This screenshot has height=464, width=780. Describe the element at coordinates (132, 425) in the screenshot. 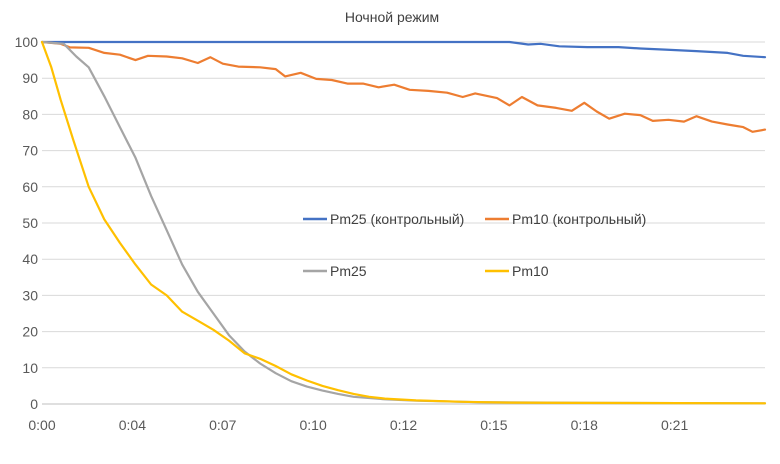

I see `x-tick-label: 0:04` at that location.